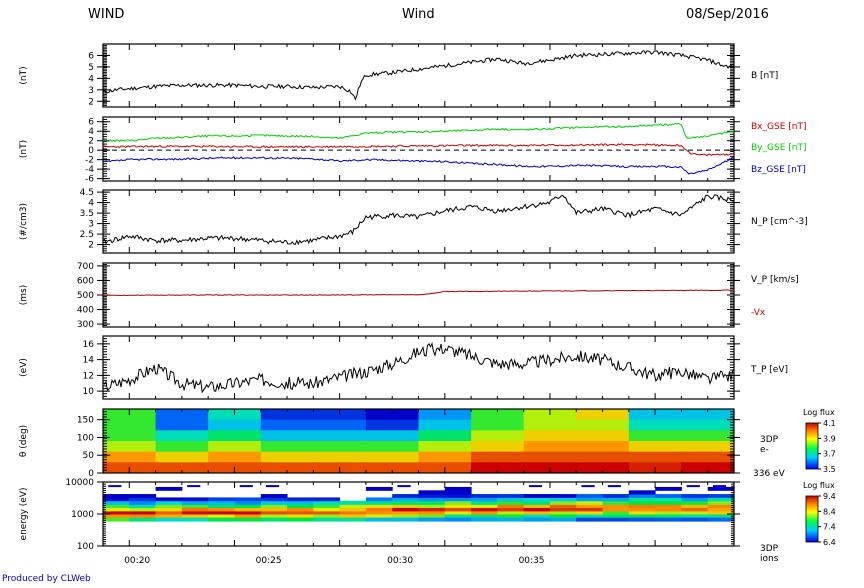 This screenshot has height=588, width=864. I want to click on tick-label: 500, so click(85, 296).